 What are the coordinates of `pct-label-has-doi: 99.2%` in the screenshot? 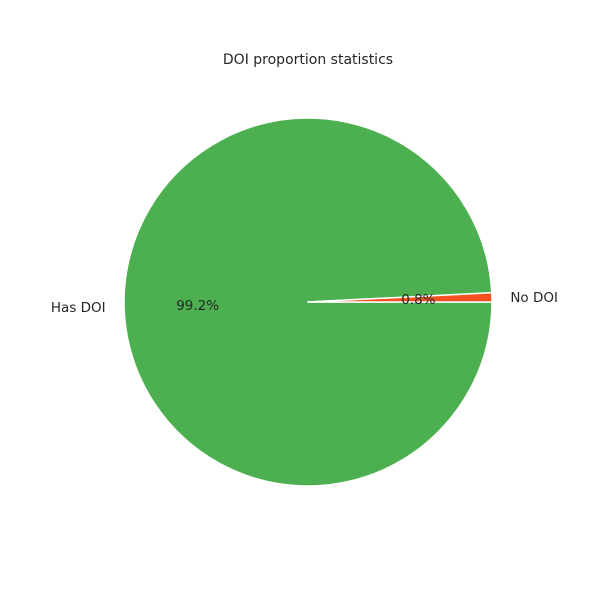 It's located at (197, 306).